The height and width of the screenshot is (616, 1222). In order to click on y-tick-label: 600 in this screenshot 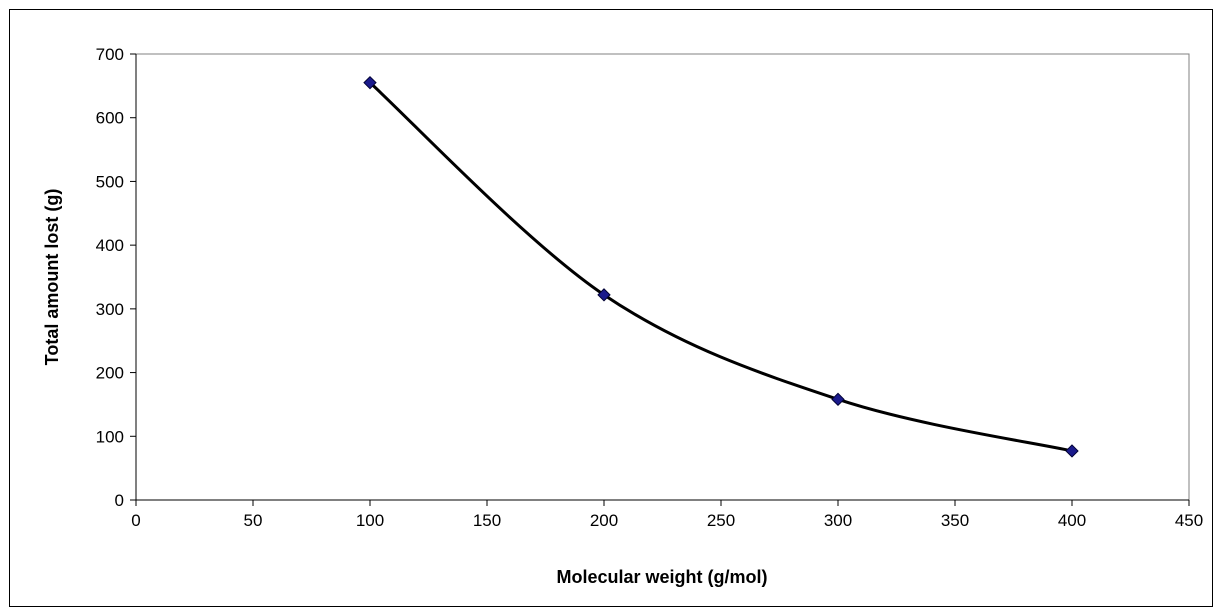, I will do `click(110, 118)`.